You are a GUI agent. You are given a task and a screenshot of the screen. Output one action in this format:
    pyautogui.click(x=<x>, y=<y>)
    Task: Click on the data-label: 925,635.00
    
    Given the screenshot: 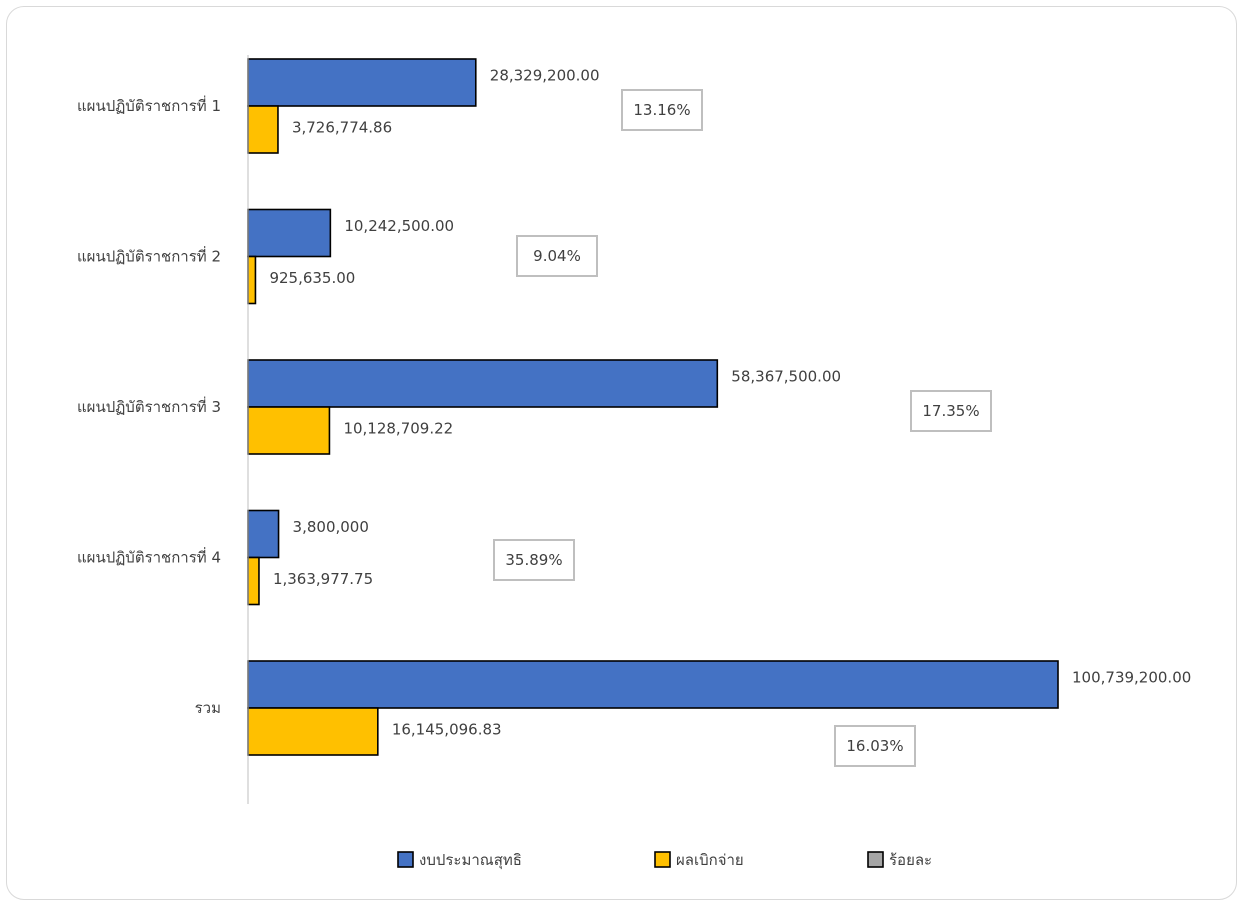 What is the action you would take?
    pyautogui.click(x=312, y=278)
    